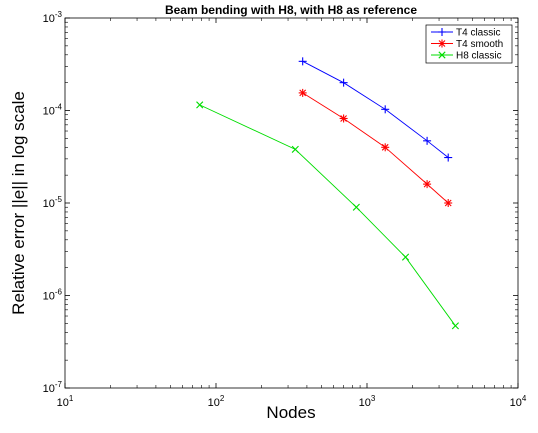 The height and width of the screenshot is (433, 538). Describe the element at coordinates (442, 43) in the screenshot. I see `legend-marker-t4-smooth` at that location.